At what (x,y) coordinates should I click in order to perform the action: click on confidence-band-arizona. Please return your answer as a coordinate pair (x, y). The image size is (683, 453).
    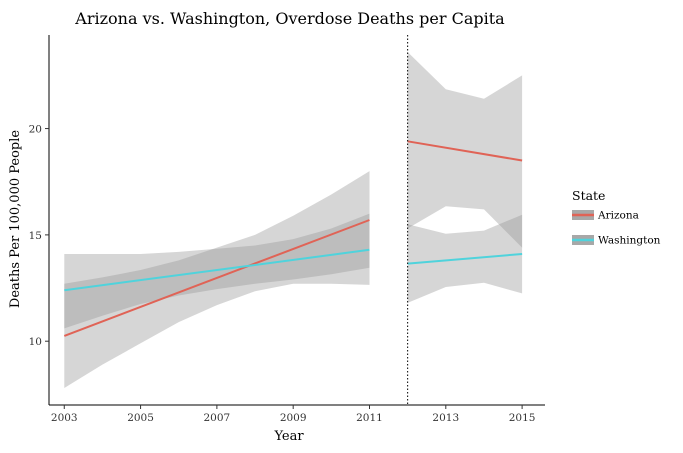
    Looking at the image, I should click on (465, 150).